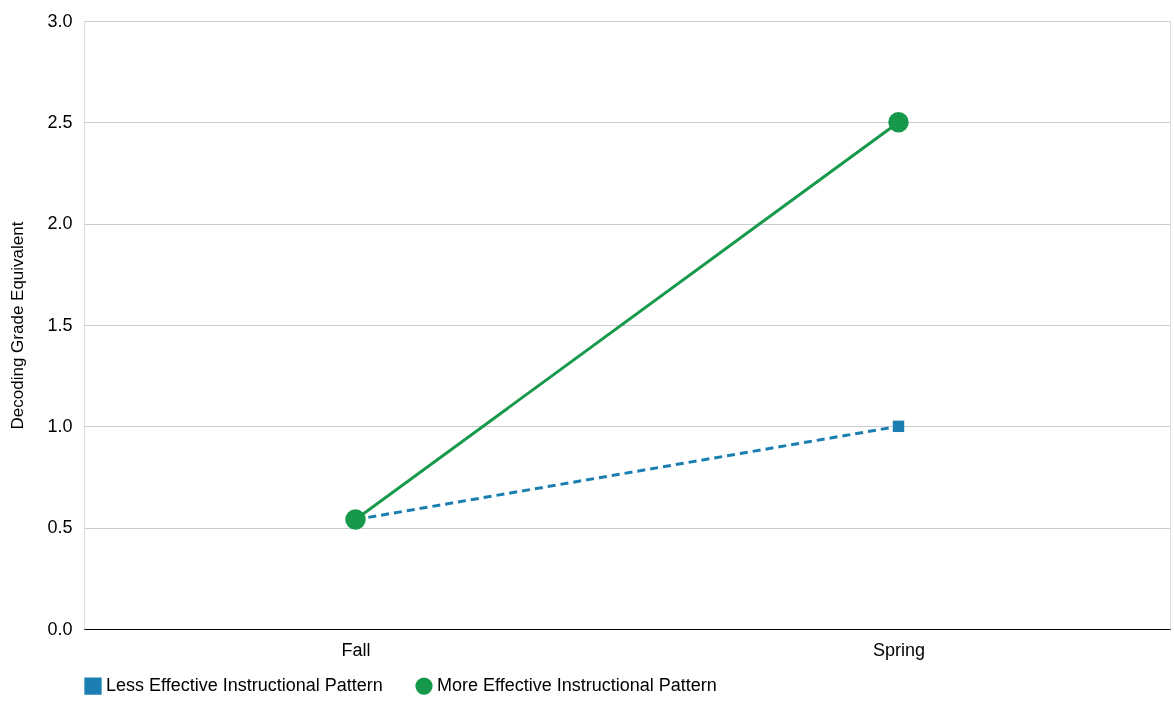  Describe the element at coordinates (60, 121) in the screenshot. I see `y-tick-label: 2.5` at that location.